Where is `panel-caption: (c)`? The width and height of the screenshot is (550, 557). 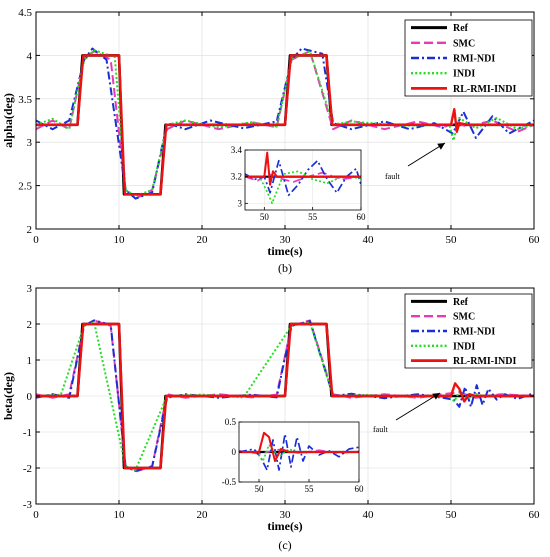
panel-caption: (c) is located at coordinates (284, 545).